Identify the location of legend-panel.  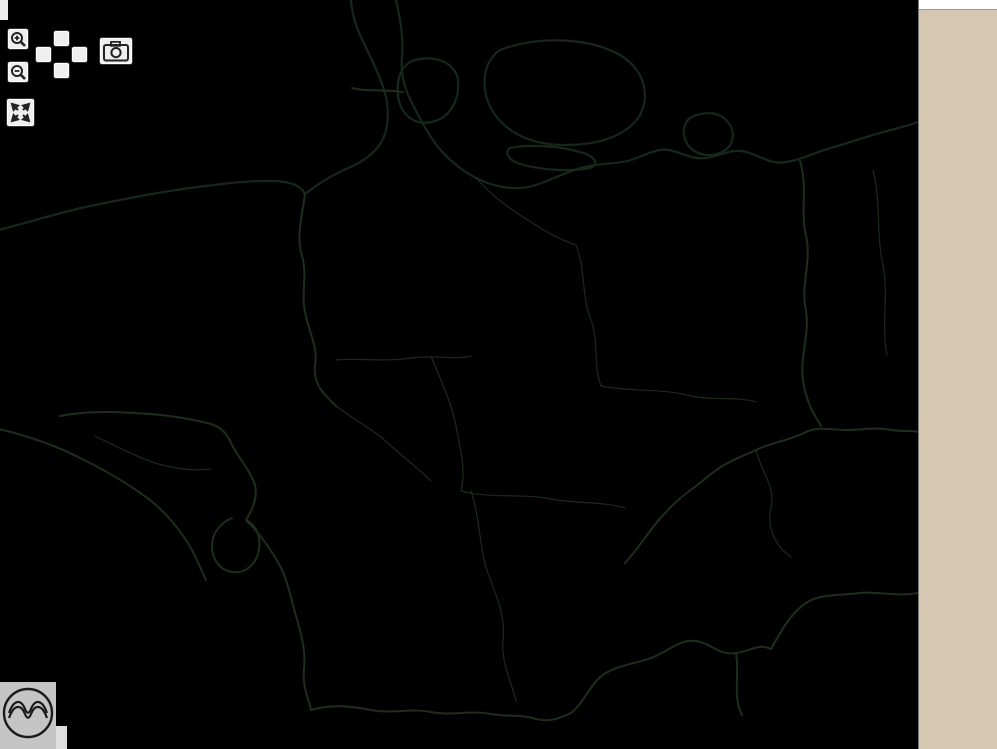
(957, 374).